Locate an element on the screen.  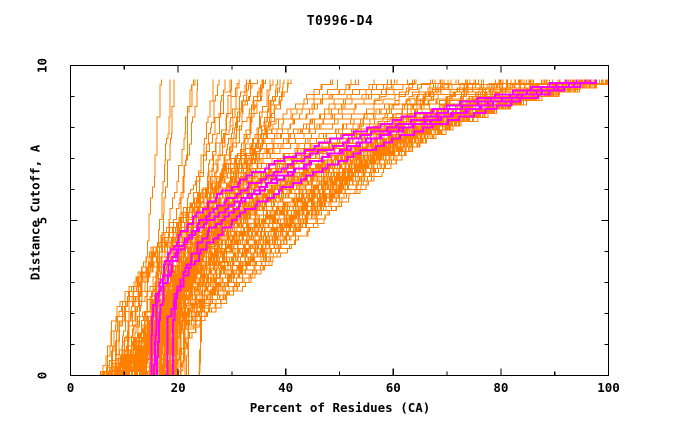
x-tick-label: 60 is located at coordinates (393, 387).